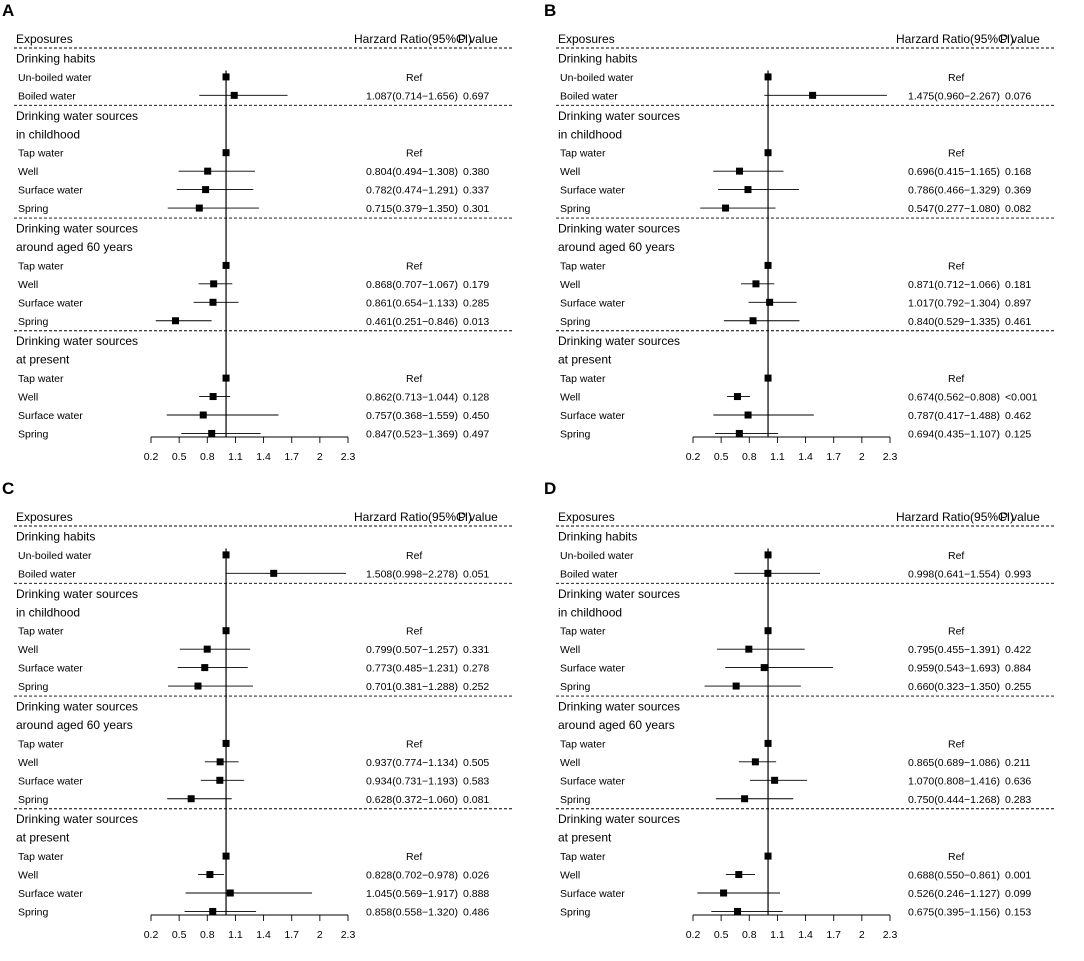 The height and width of the screenshot is (961, 1084). What do you see at coordinates (476, 191) in the screenshot?
I see `p-value-text: 0.337` at bounding box center [476, 191].